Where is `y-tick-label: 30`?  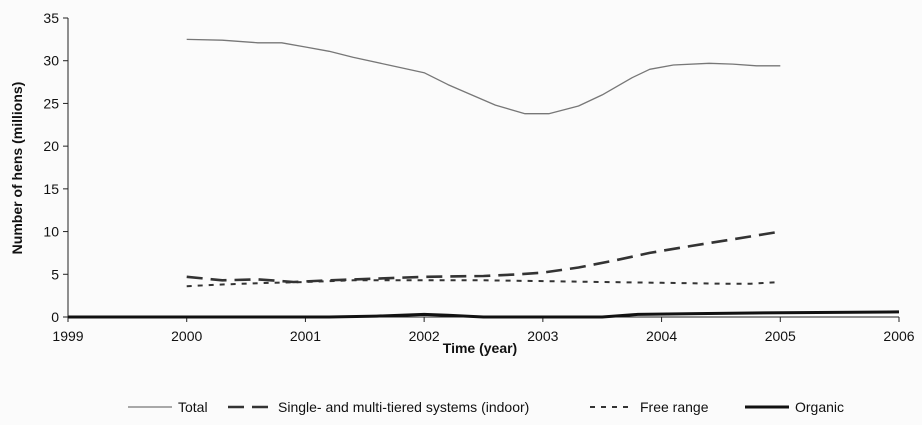 y-tick-label: 30 is located at coordinates (51, 61).